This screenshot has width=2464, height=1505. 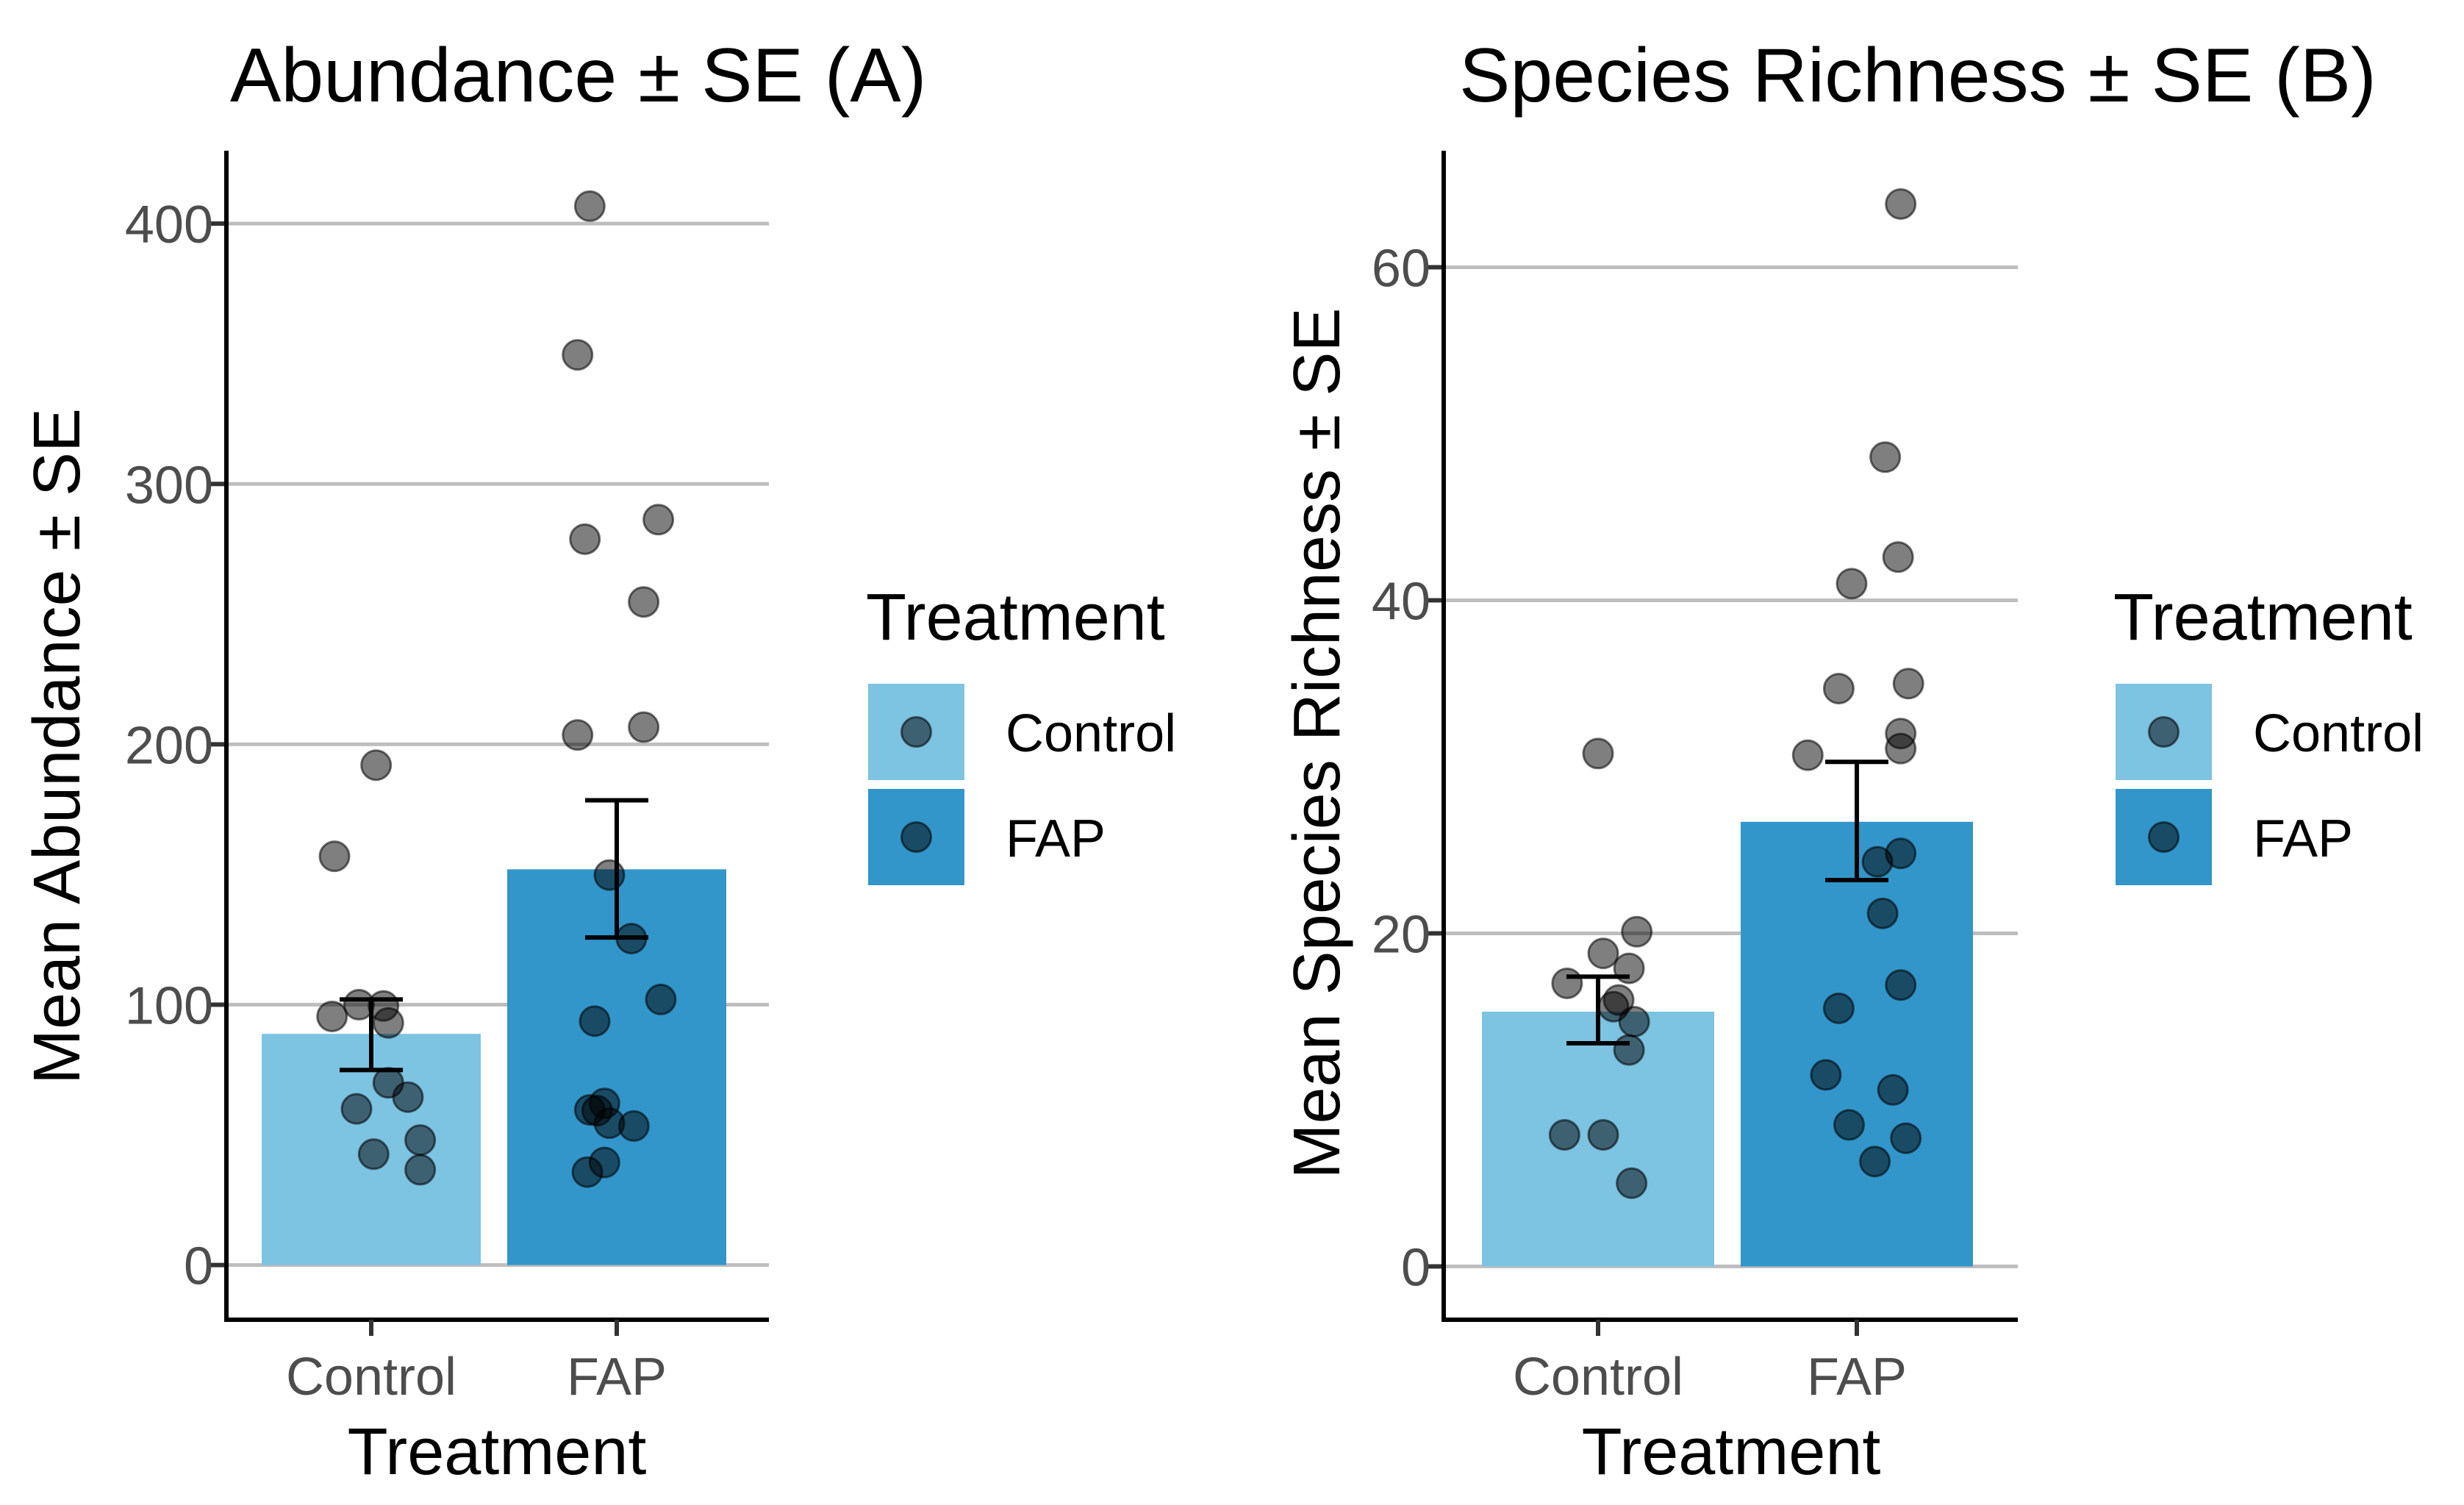 I want to click on legend-title: Treatment, so click(x=1016, y=617).